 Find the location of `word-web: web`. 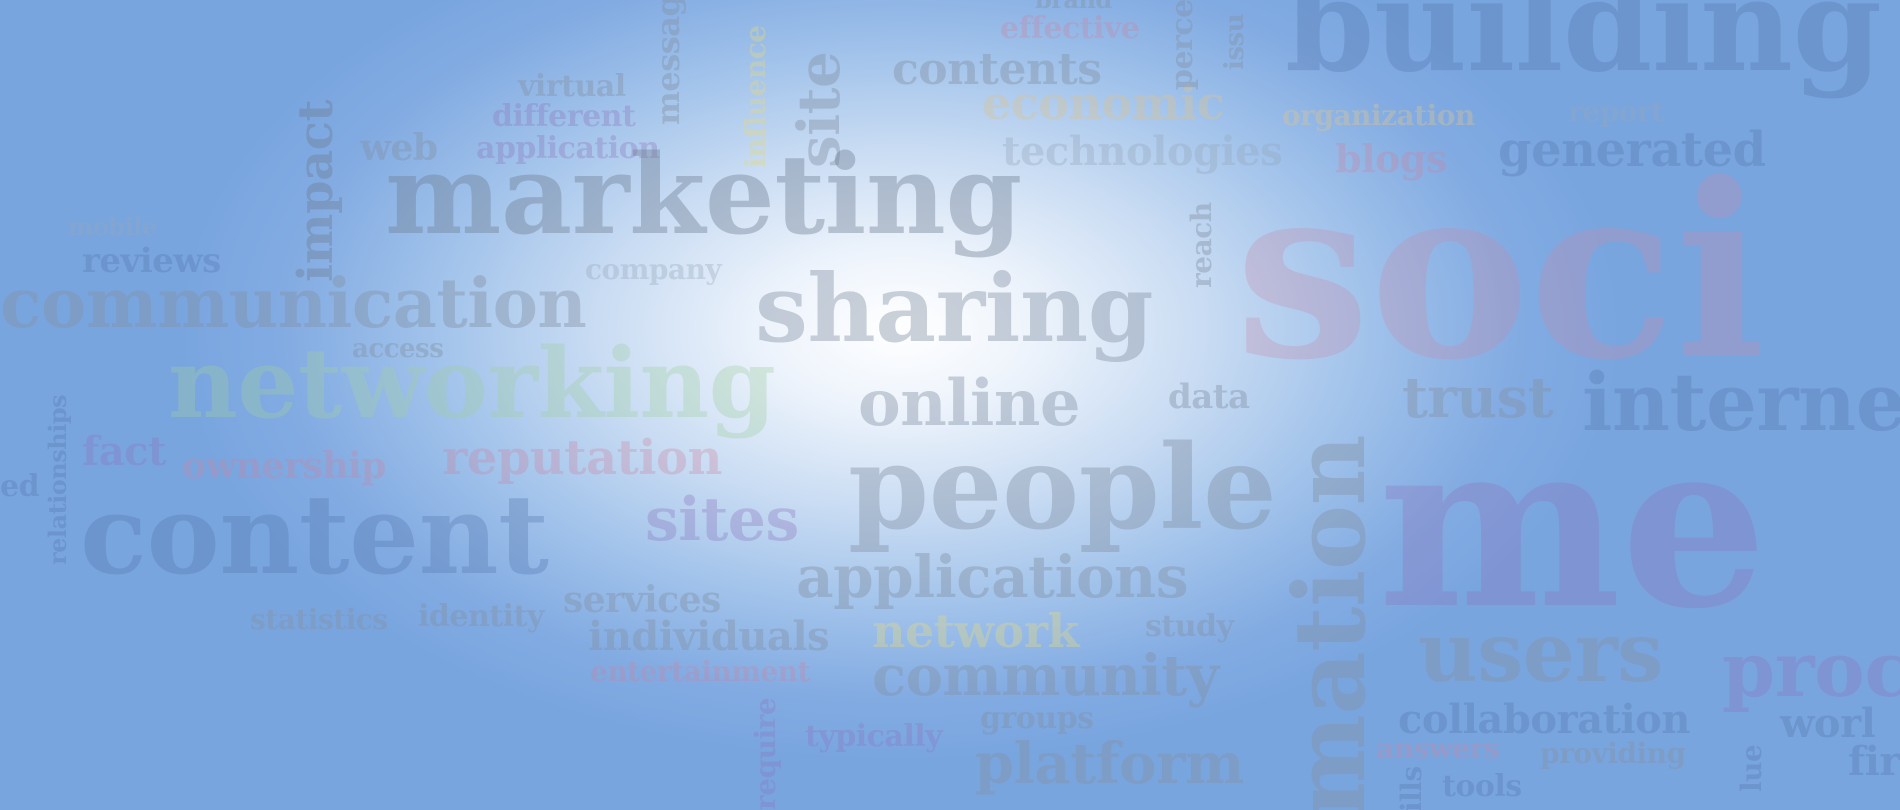

word-web: web is located at coordinates (399, 148).